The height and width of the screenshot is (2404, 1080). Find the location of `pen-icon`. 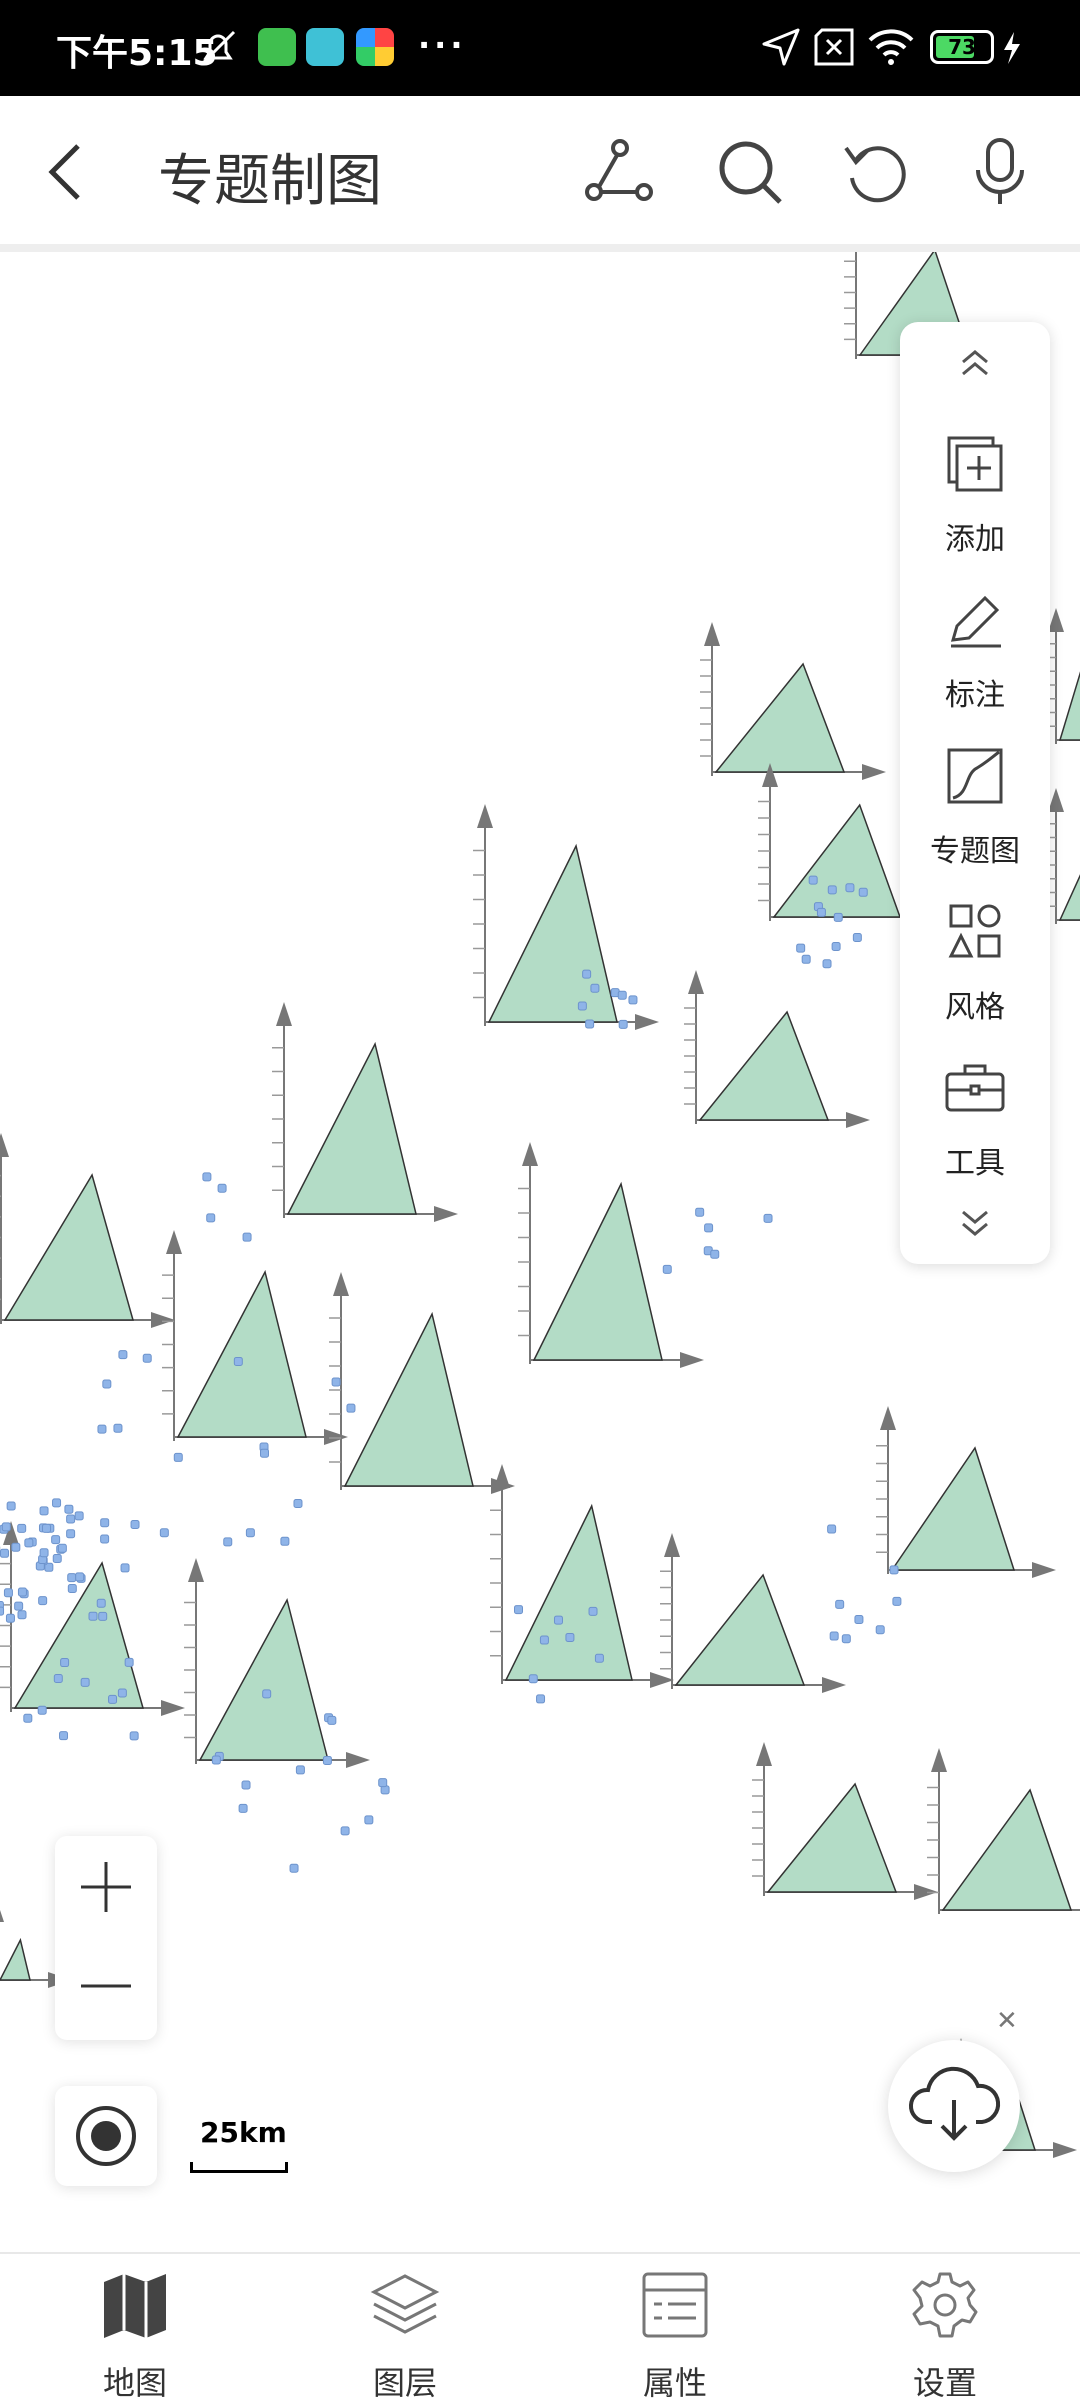

pen-icon is located at coordinates (975, 621).